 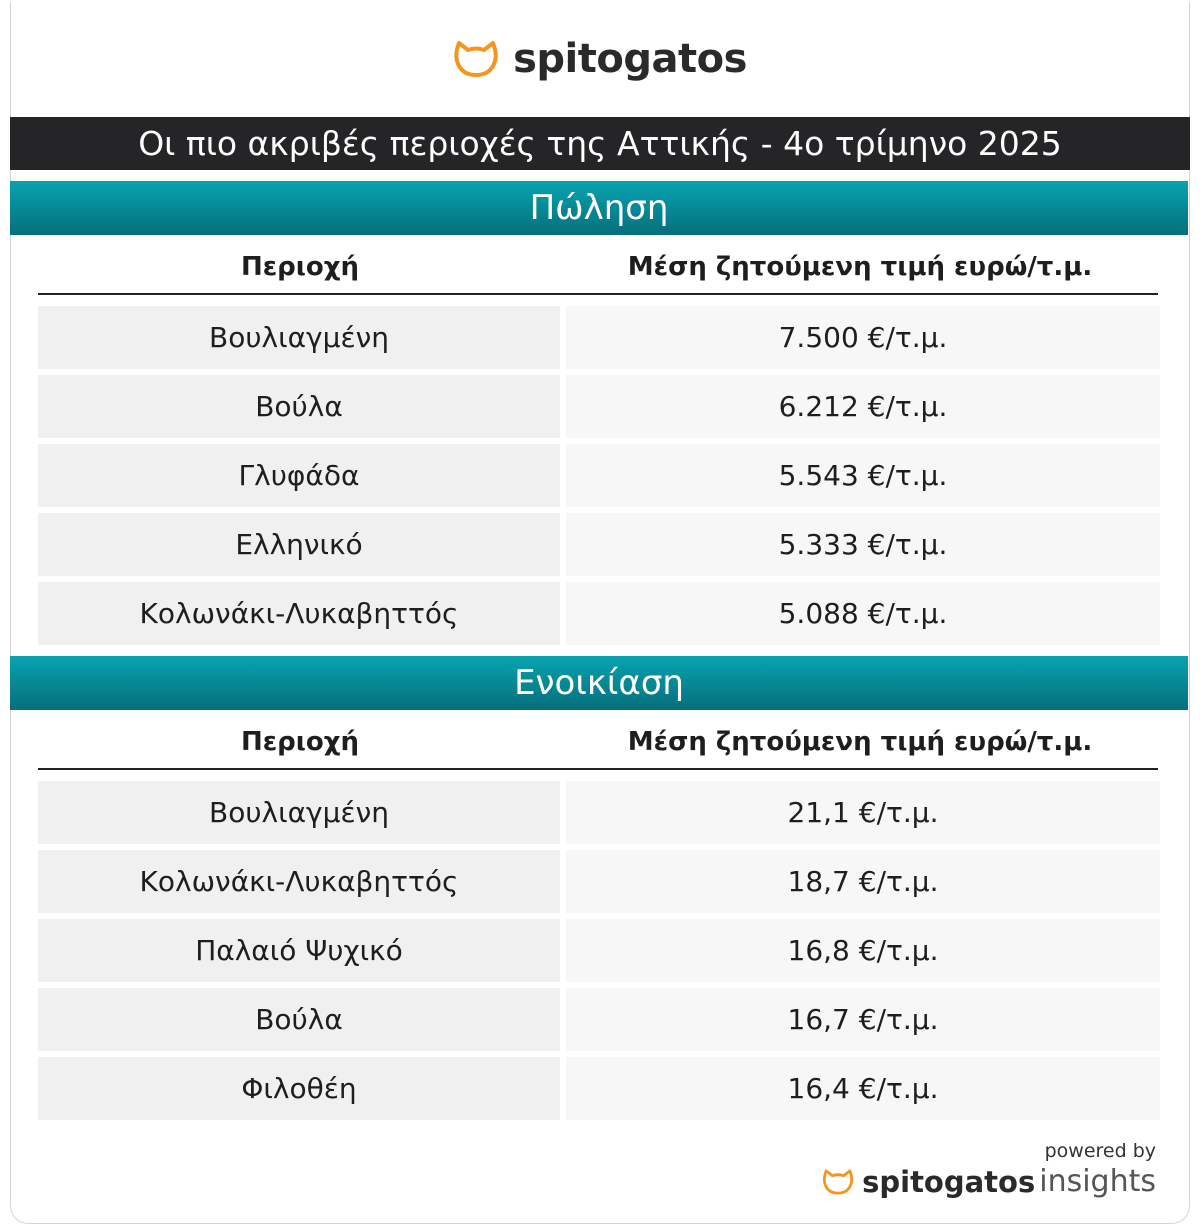 I want to click on table-row: Γλυφάδα 5.543 €/τ.μ., so click(x=599, y=475).